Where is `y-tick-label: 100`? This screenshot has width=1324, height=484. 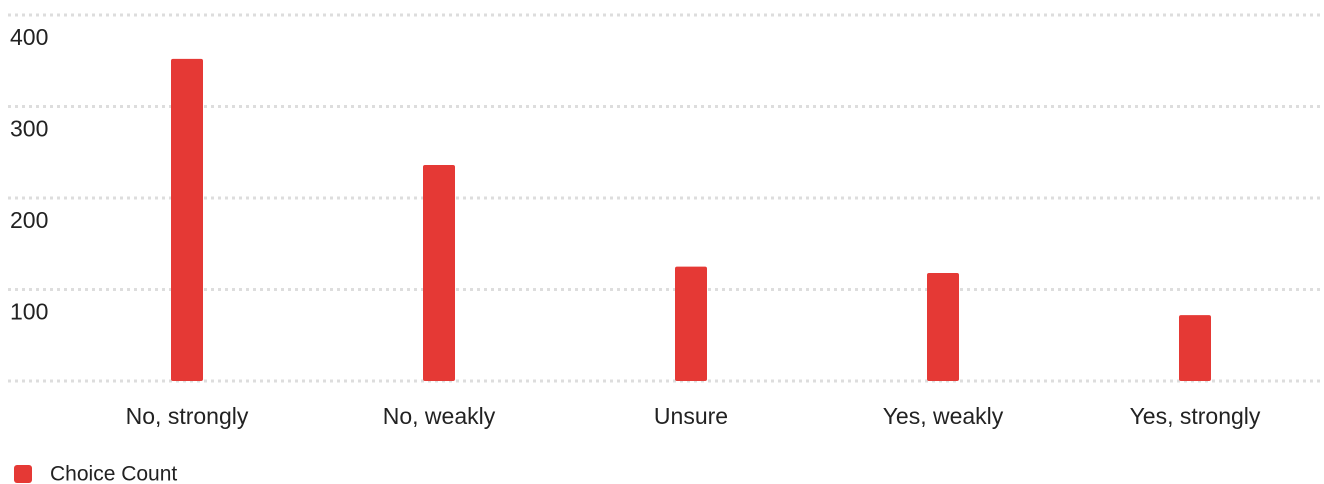
y-tick-label: 100 is located at coordinates (29, 312).